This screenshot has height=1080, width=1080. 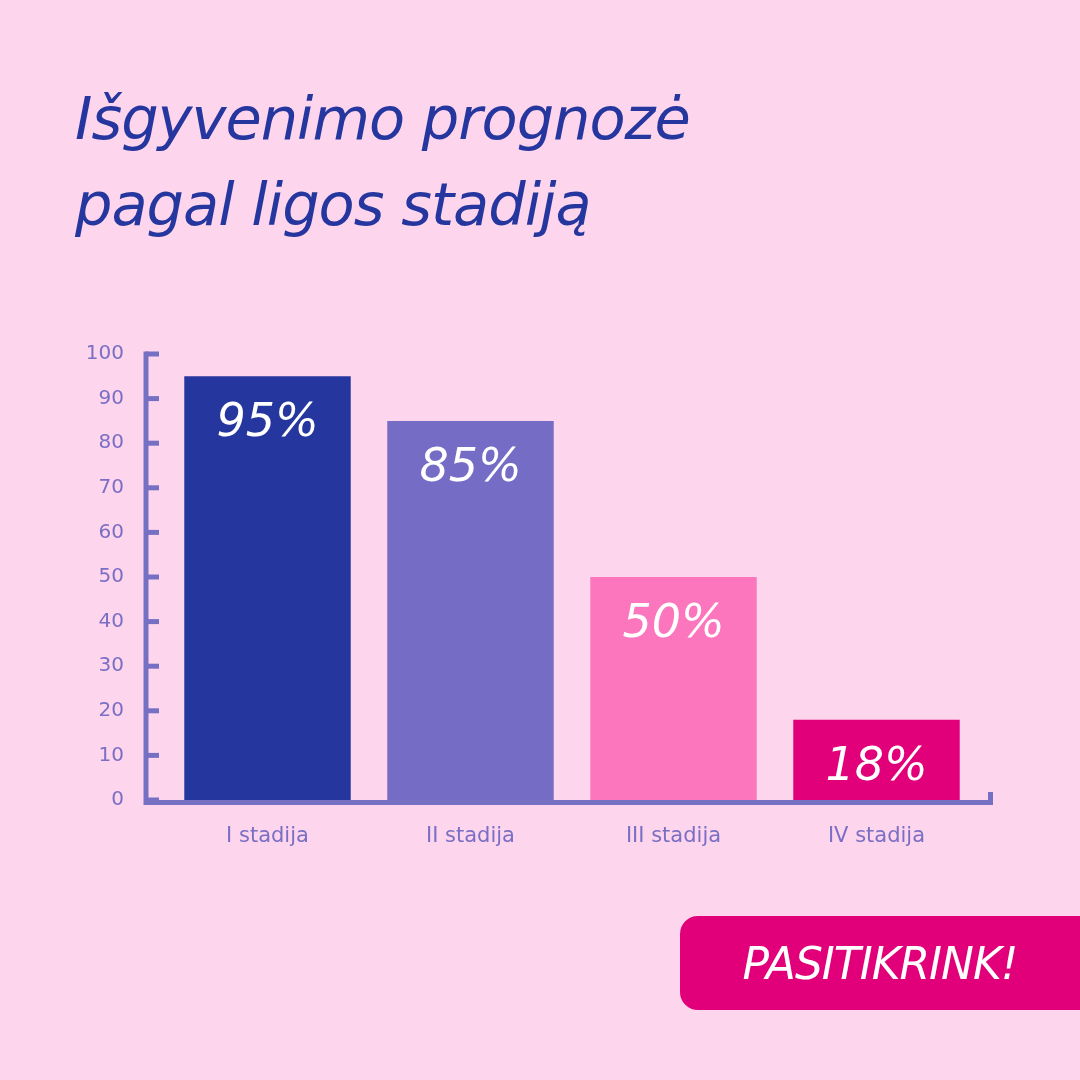 What do you see at coordinates (673, 835) in the screenshot?
I see `x-tick-label: III stadija` at bounding box center [673, 835].